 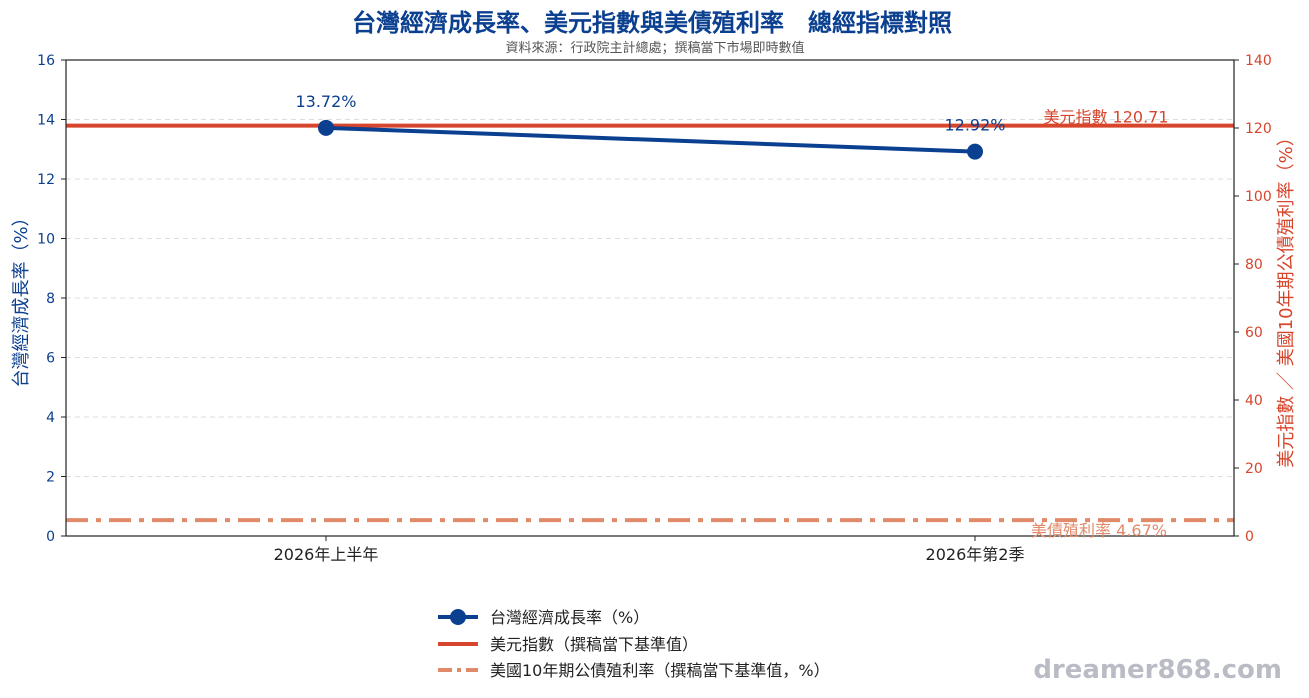 I want to click on left-tick-label: 6, so click(x=50, y=359).